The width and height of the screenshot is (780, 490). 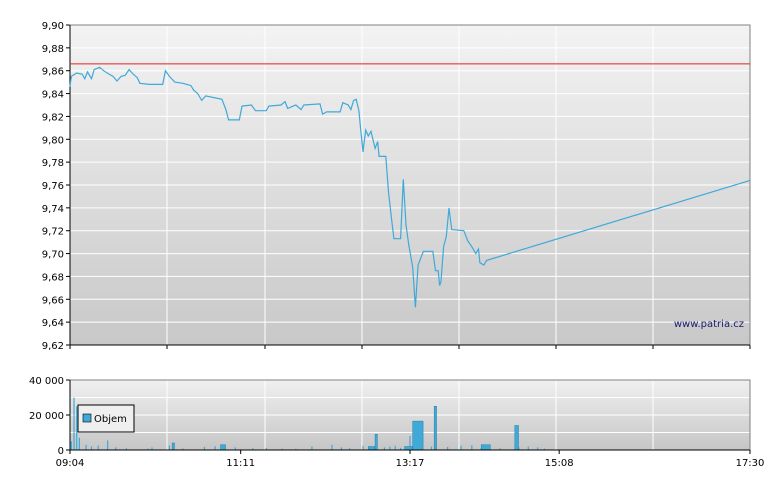 What do you see at coordinates (53, 117) in the screenshot?
I see `price-y-tick-label: 9,82` at bounding box center [53, 117].